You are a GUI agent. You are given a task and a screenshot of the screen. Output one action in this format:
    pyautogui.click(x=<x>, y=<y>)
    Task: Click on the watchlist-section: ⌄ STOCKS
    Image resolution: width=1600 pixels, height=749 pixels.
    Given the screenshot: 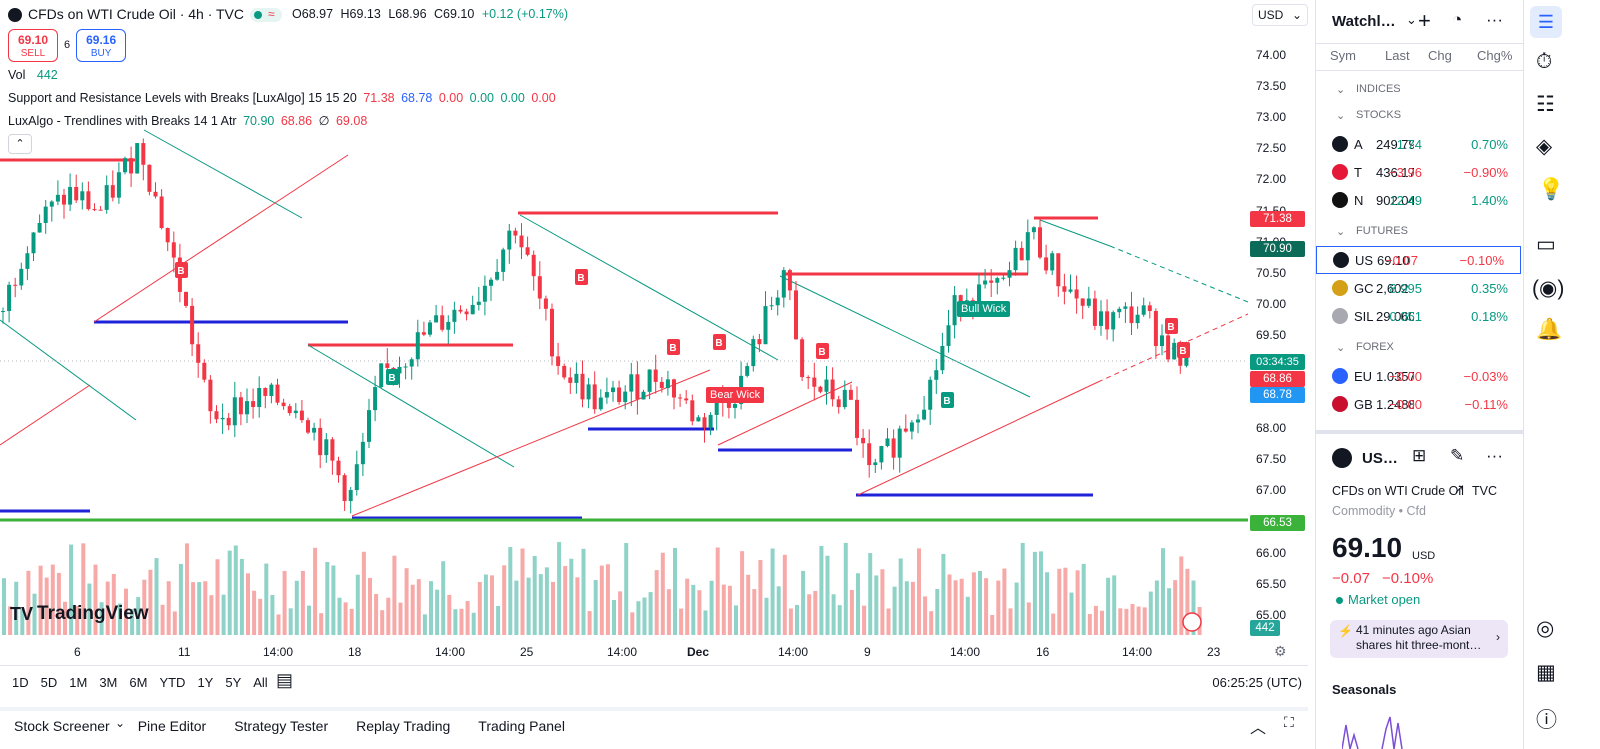 What is the action you would take?
    pyautogui.click(x=1420, y=115)
    